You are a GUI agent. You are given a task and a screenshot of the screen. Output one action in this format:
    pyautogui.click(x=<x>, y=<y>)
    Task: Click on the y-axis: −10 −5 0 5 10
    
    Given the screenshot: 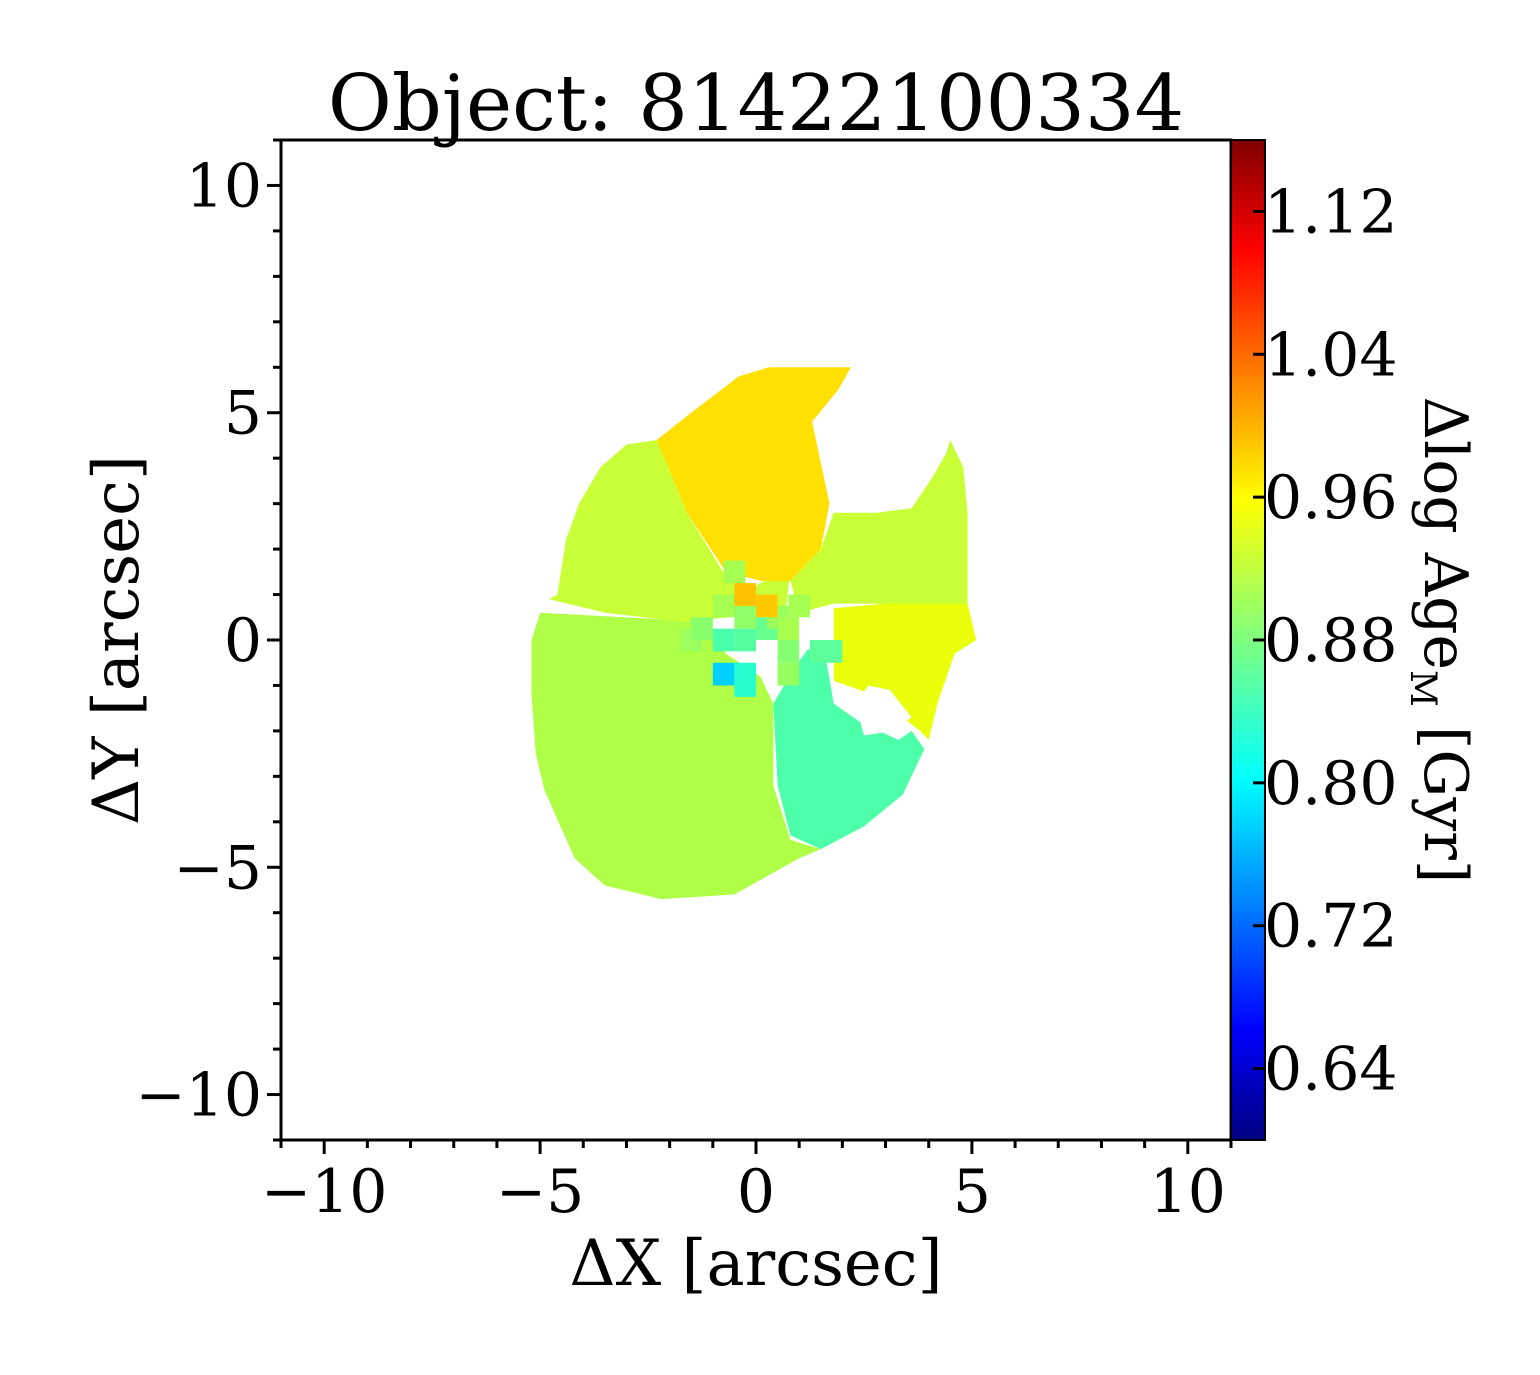 What is the action you would take?
    pyautogui.click(x=208, y=640)
    